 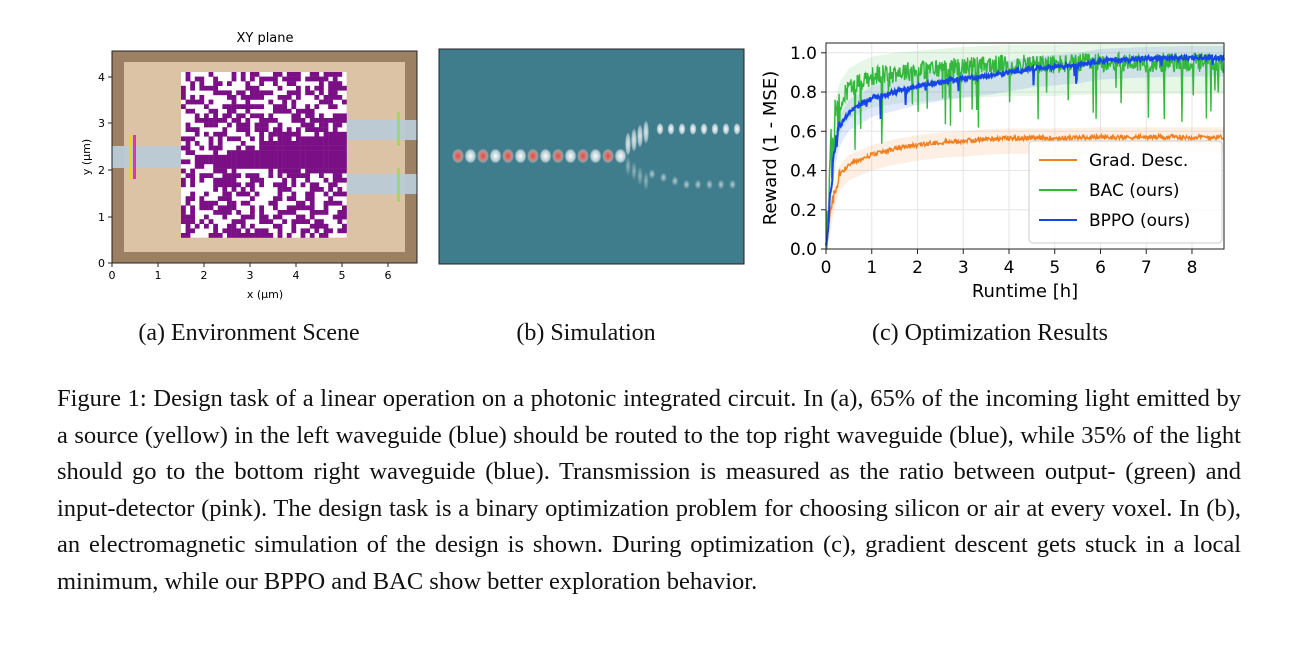 What do you see at coordinates (1146, 268) in the screenshot?
I see `x-tick-label: 7` at bounding box center [1146, 268].